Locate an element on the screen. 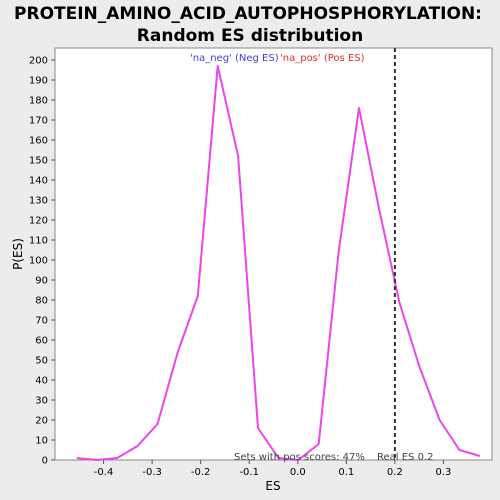 The width and height of the screenshot is (500, 500). y-axis-title: P(ES) is located at coordinates (18, 254).